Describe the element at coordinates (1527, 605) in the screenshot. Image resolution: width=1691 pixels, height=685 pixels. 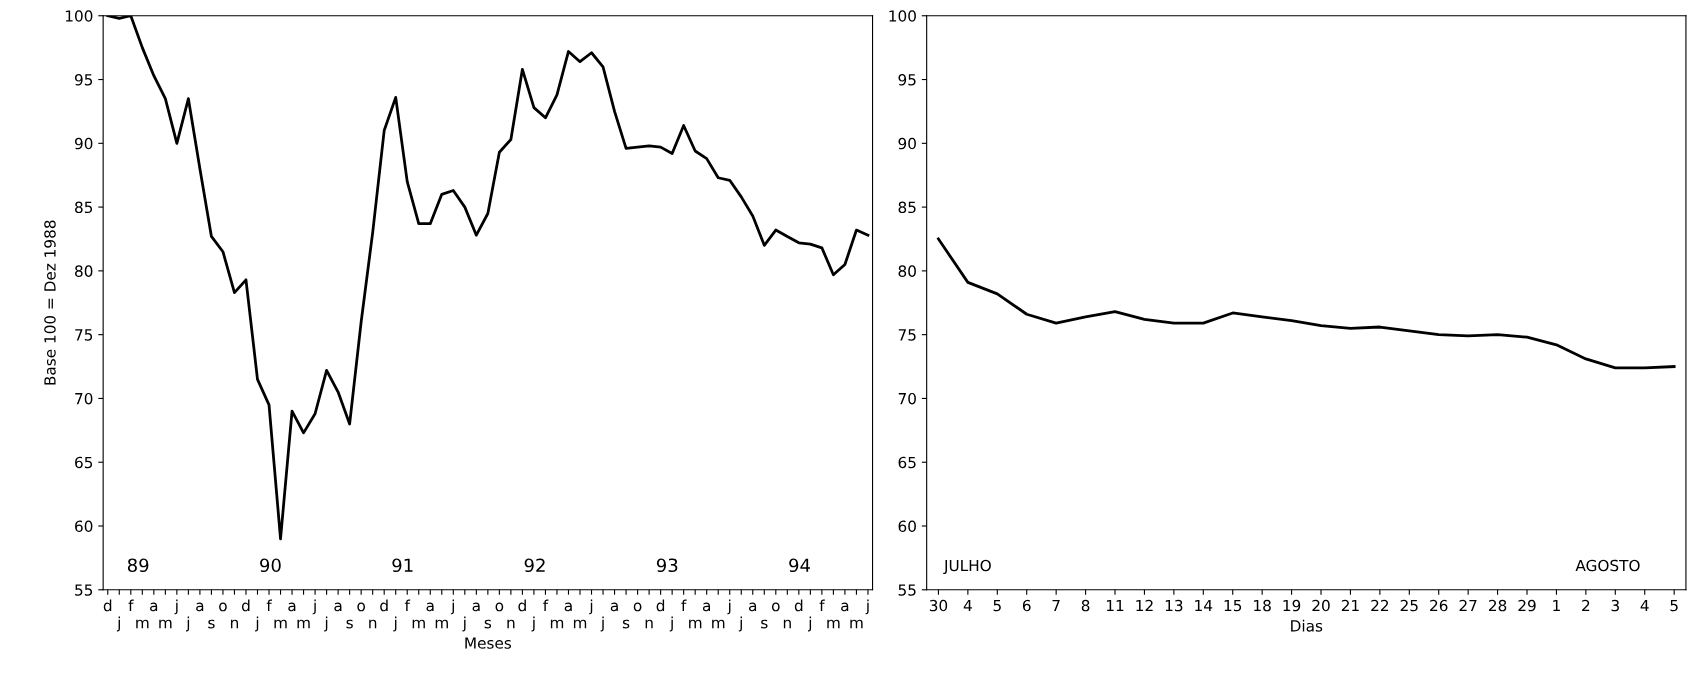
I see `x-tick-label: 29` at that location.